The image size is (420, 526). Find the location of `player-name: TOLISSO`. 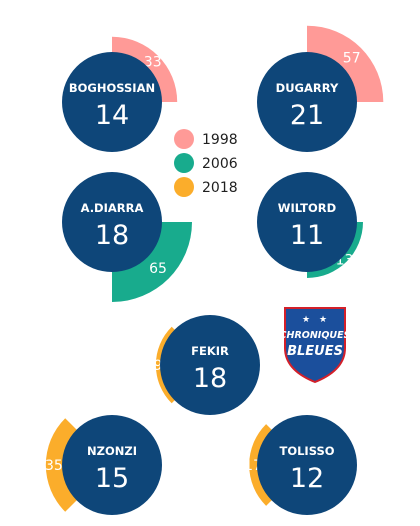

player-name: TOLISSO is located at coordinates (306, 451).